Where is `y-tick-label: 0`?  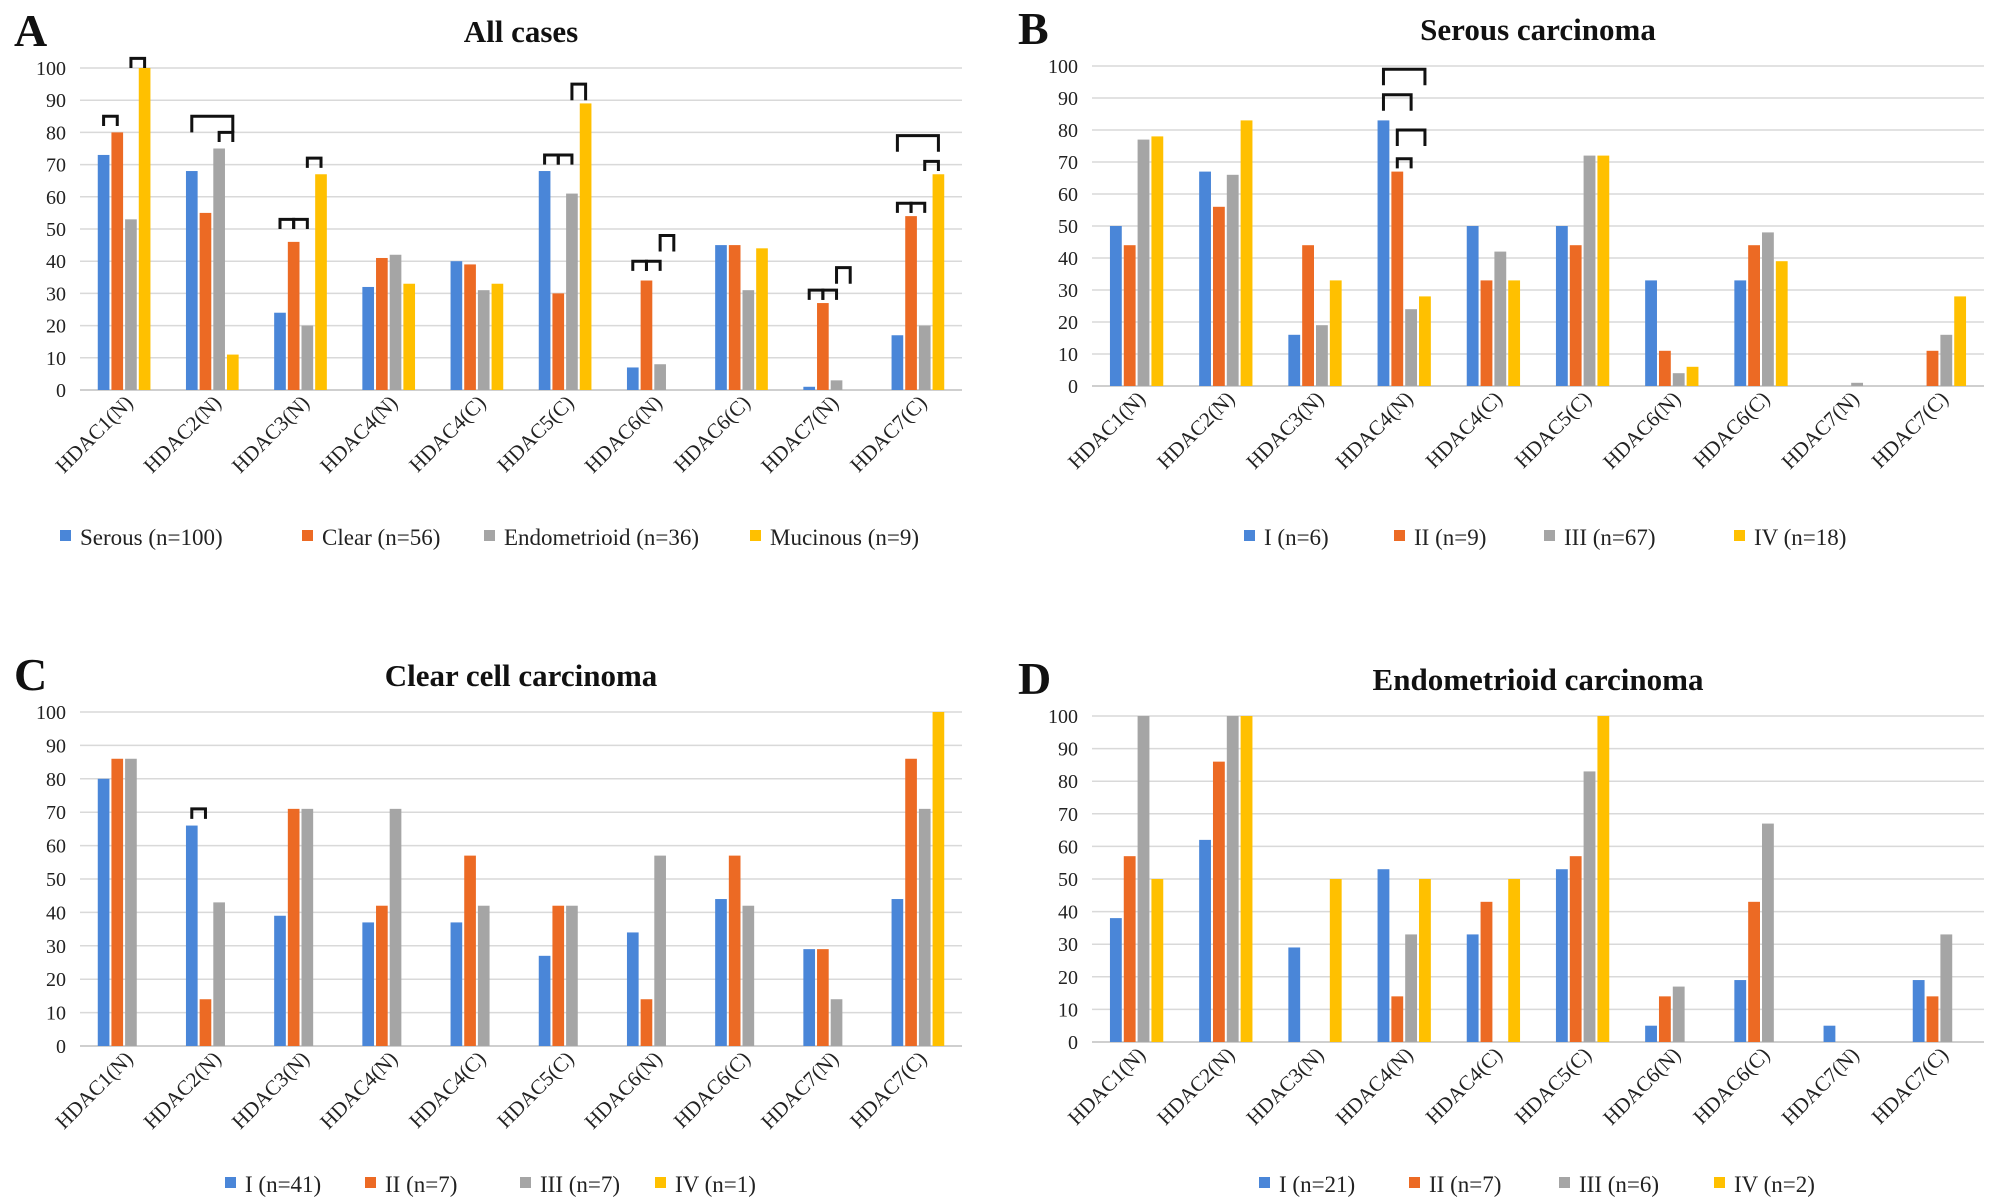
y-tick-label: 0 is located at coordinates (61, 391).